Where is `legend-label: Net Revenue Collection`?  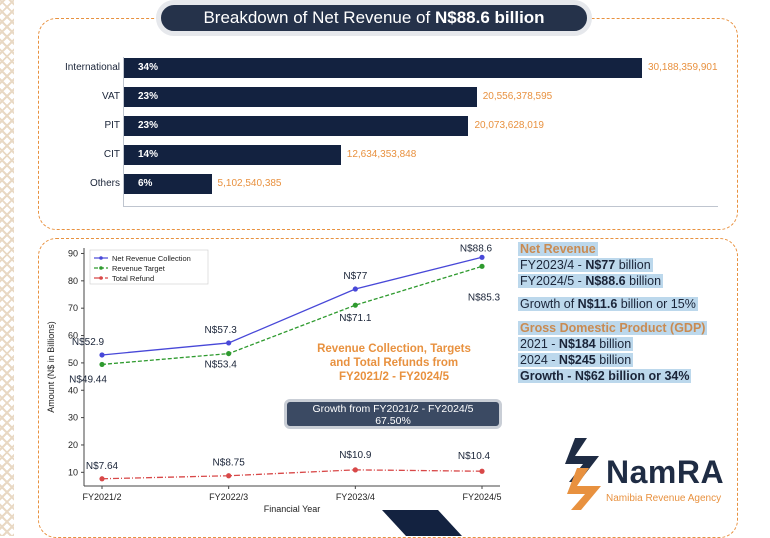
legend-label: Net Revenue Collection is located at coordinates (151, 258).